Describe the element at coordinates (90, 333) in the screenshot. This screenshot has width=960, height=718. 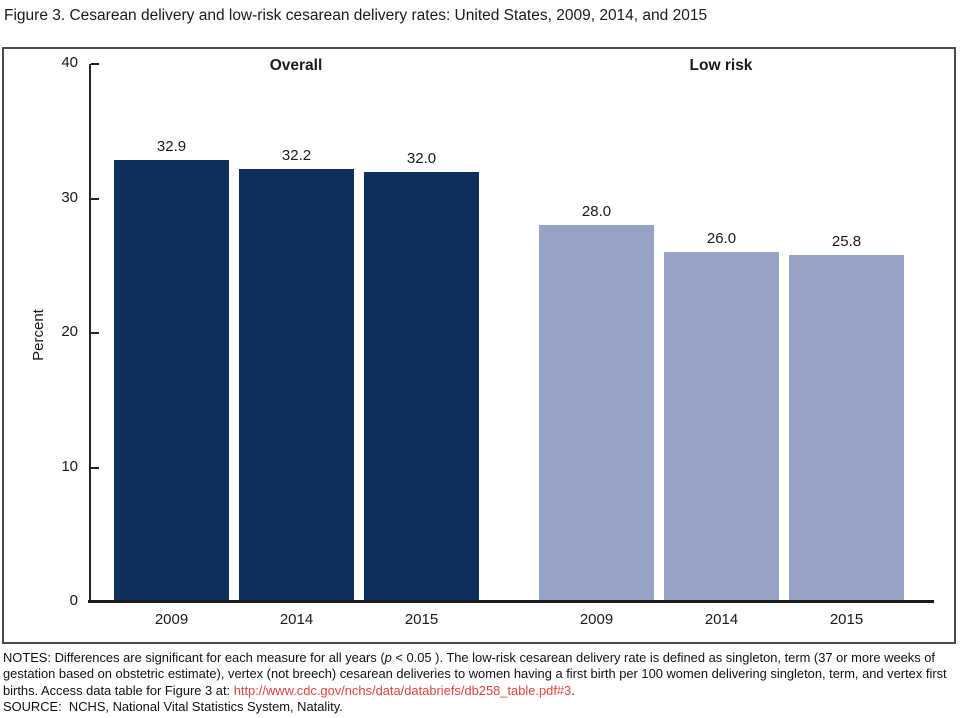
I see `y-axis-line` at that location.